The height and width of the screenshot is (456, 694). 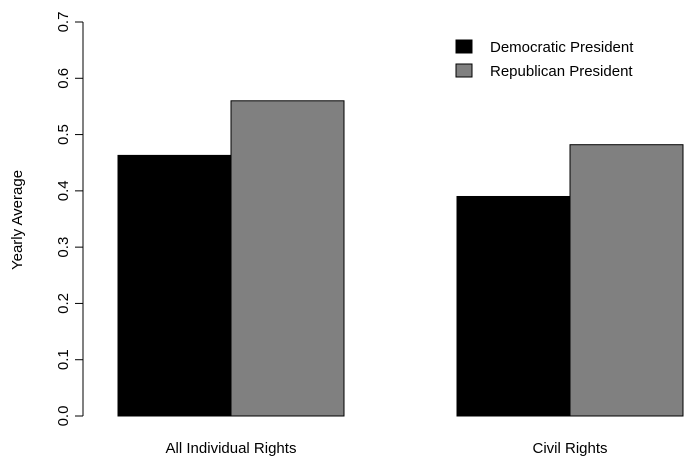 I want to click on y-tick-label: 0.5, so click(x=63, y=134).